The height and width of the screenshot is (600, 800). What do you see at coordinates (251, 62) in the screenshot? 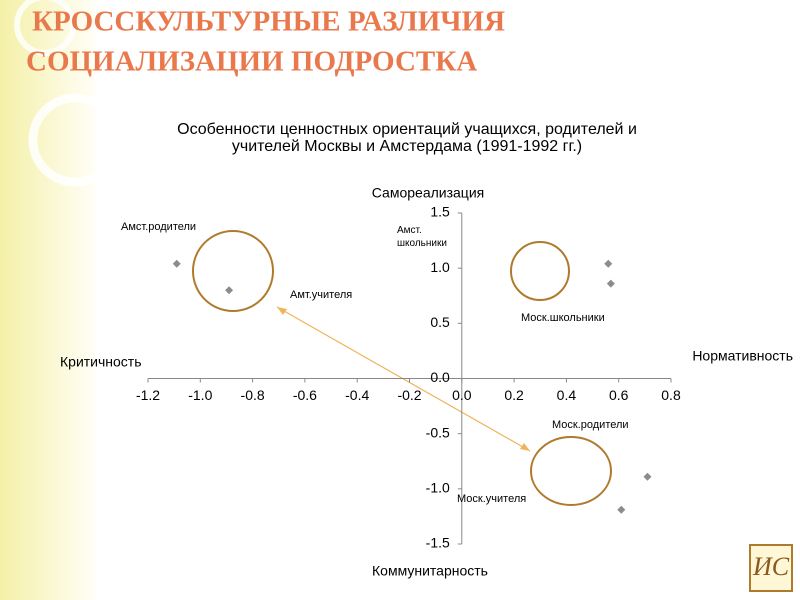
I see `slide-title: СОЦИАЛИЗАЦИИ ПОДРОСТКА` at bounding box center [251, 62].